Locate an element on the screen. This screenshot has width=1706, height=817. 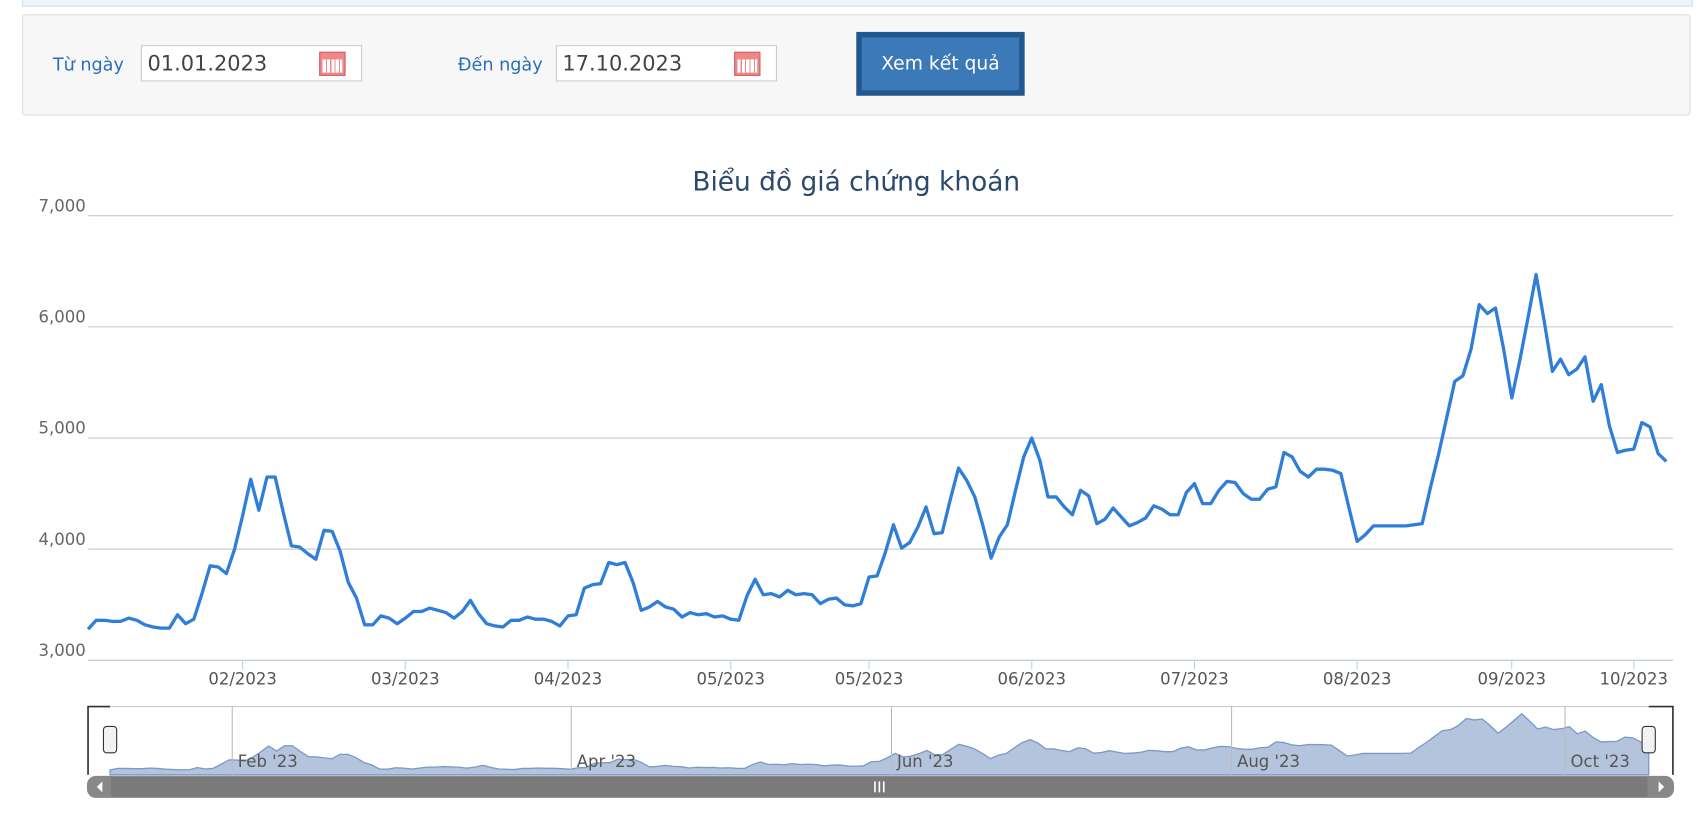
to-date-input: 17.10.2023 is located at coordinates (666, 63).